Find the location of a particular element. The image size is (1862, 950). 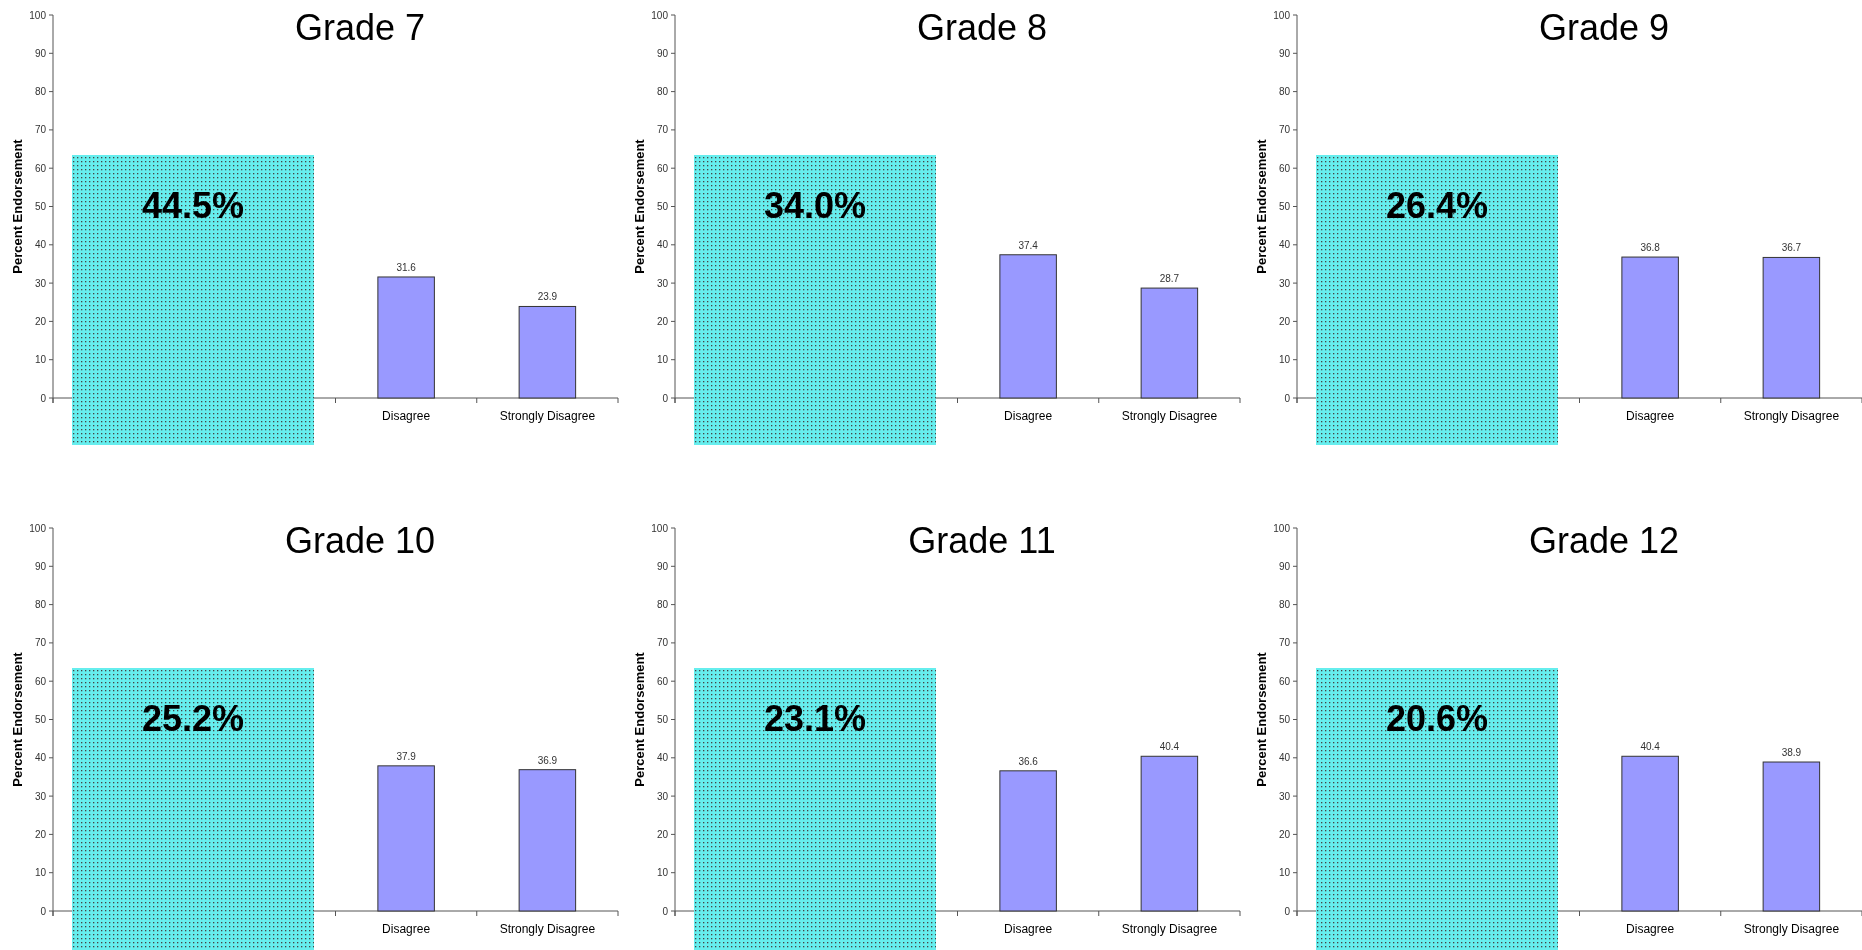

annotation: 26.4% is located at coordinates (1437, 205).